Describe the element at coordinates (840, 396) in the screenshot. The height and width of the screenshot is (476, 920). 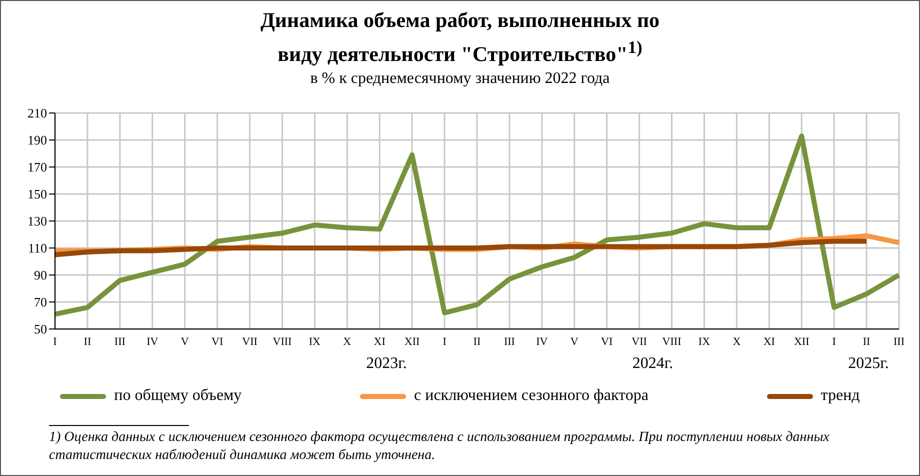
I see `legend-label: тренд` at that location.